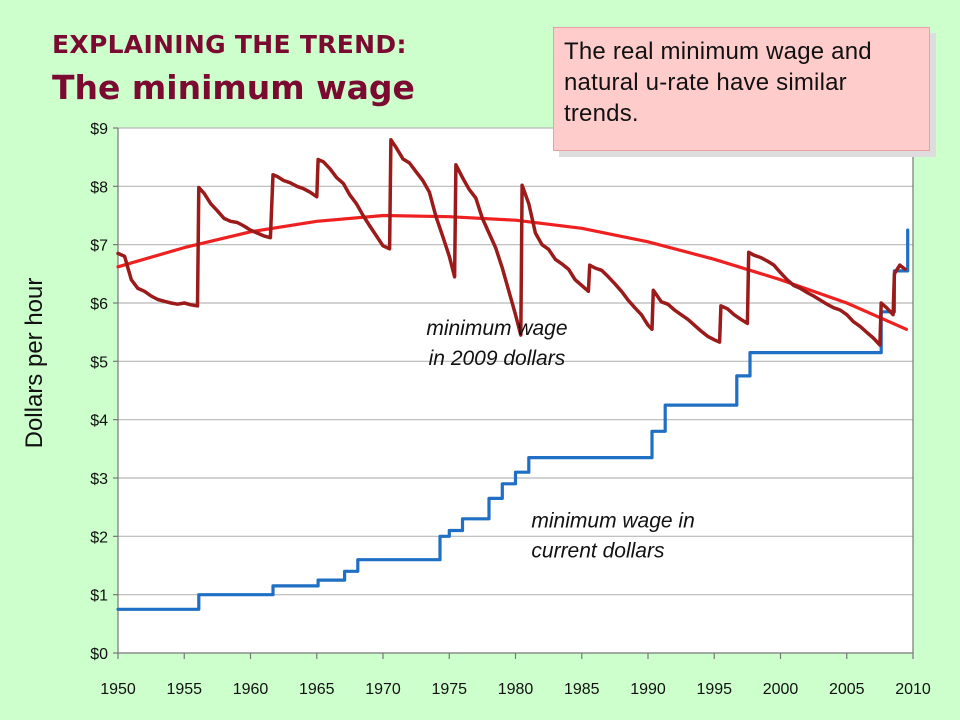  What do you see at coordinates (582, 689) in the screenshot?
I see `x-tick-label: 1985` at bounding box center [582, 689].